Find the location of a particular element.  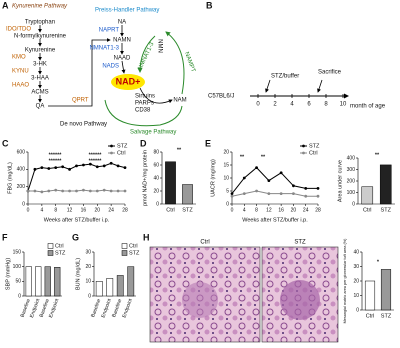

consumer: PARPs is located at coordinates (144, 104).